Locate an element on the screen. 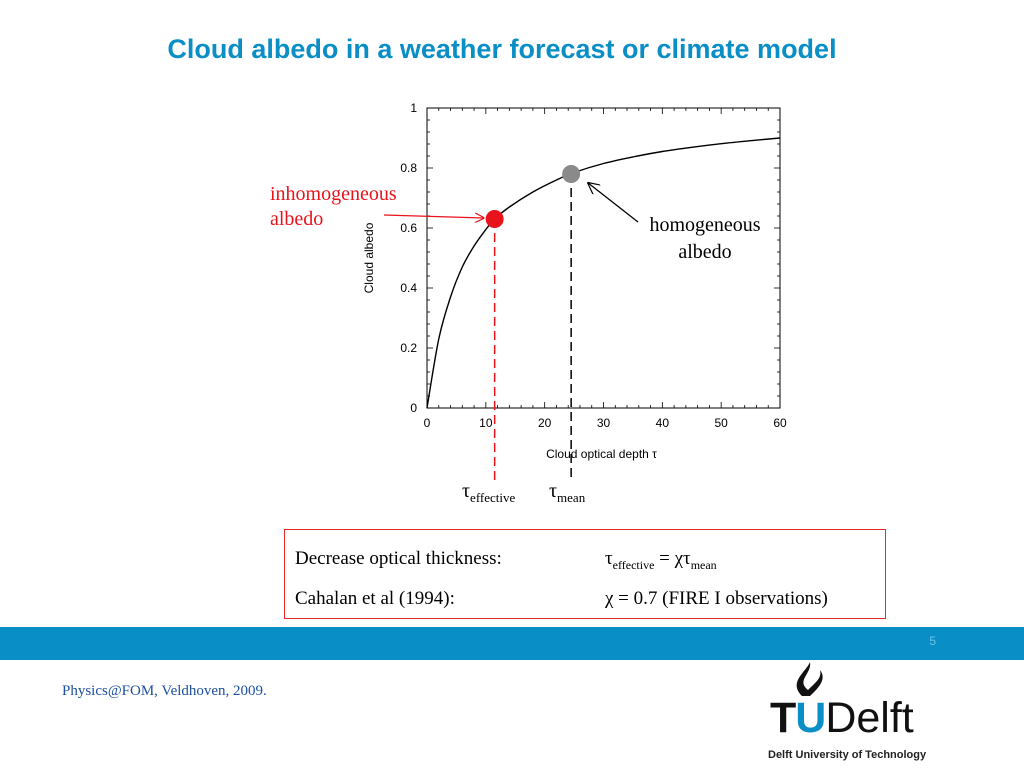  eq-tau: τ is located at coordinates (609, 558).